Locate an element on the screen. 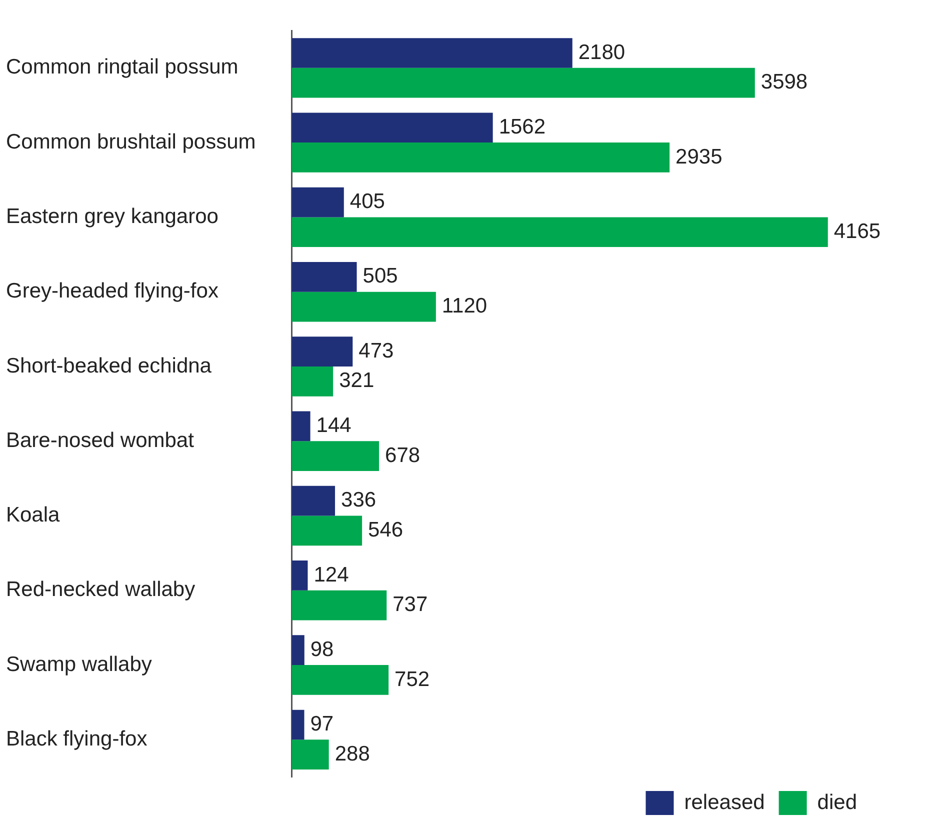 Image resolution: width=951 pixels, height=825 pixels. data-label: 505 is located at coordinates (380, 276).